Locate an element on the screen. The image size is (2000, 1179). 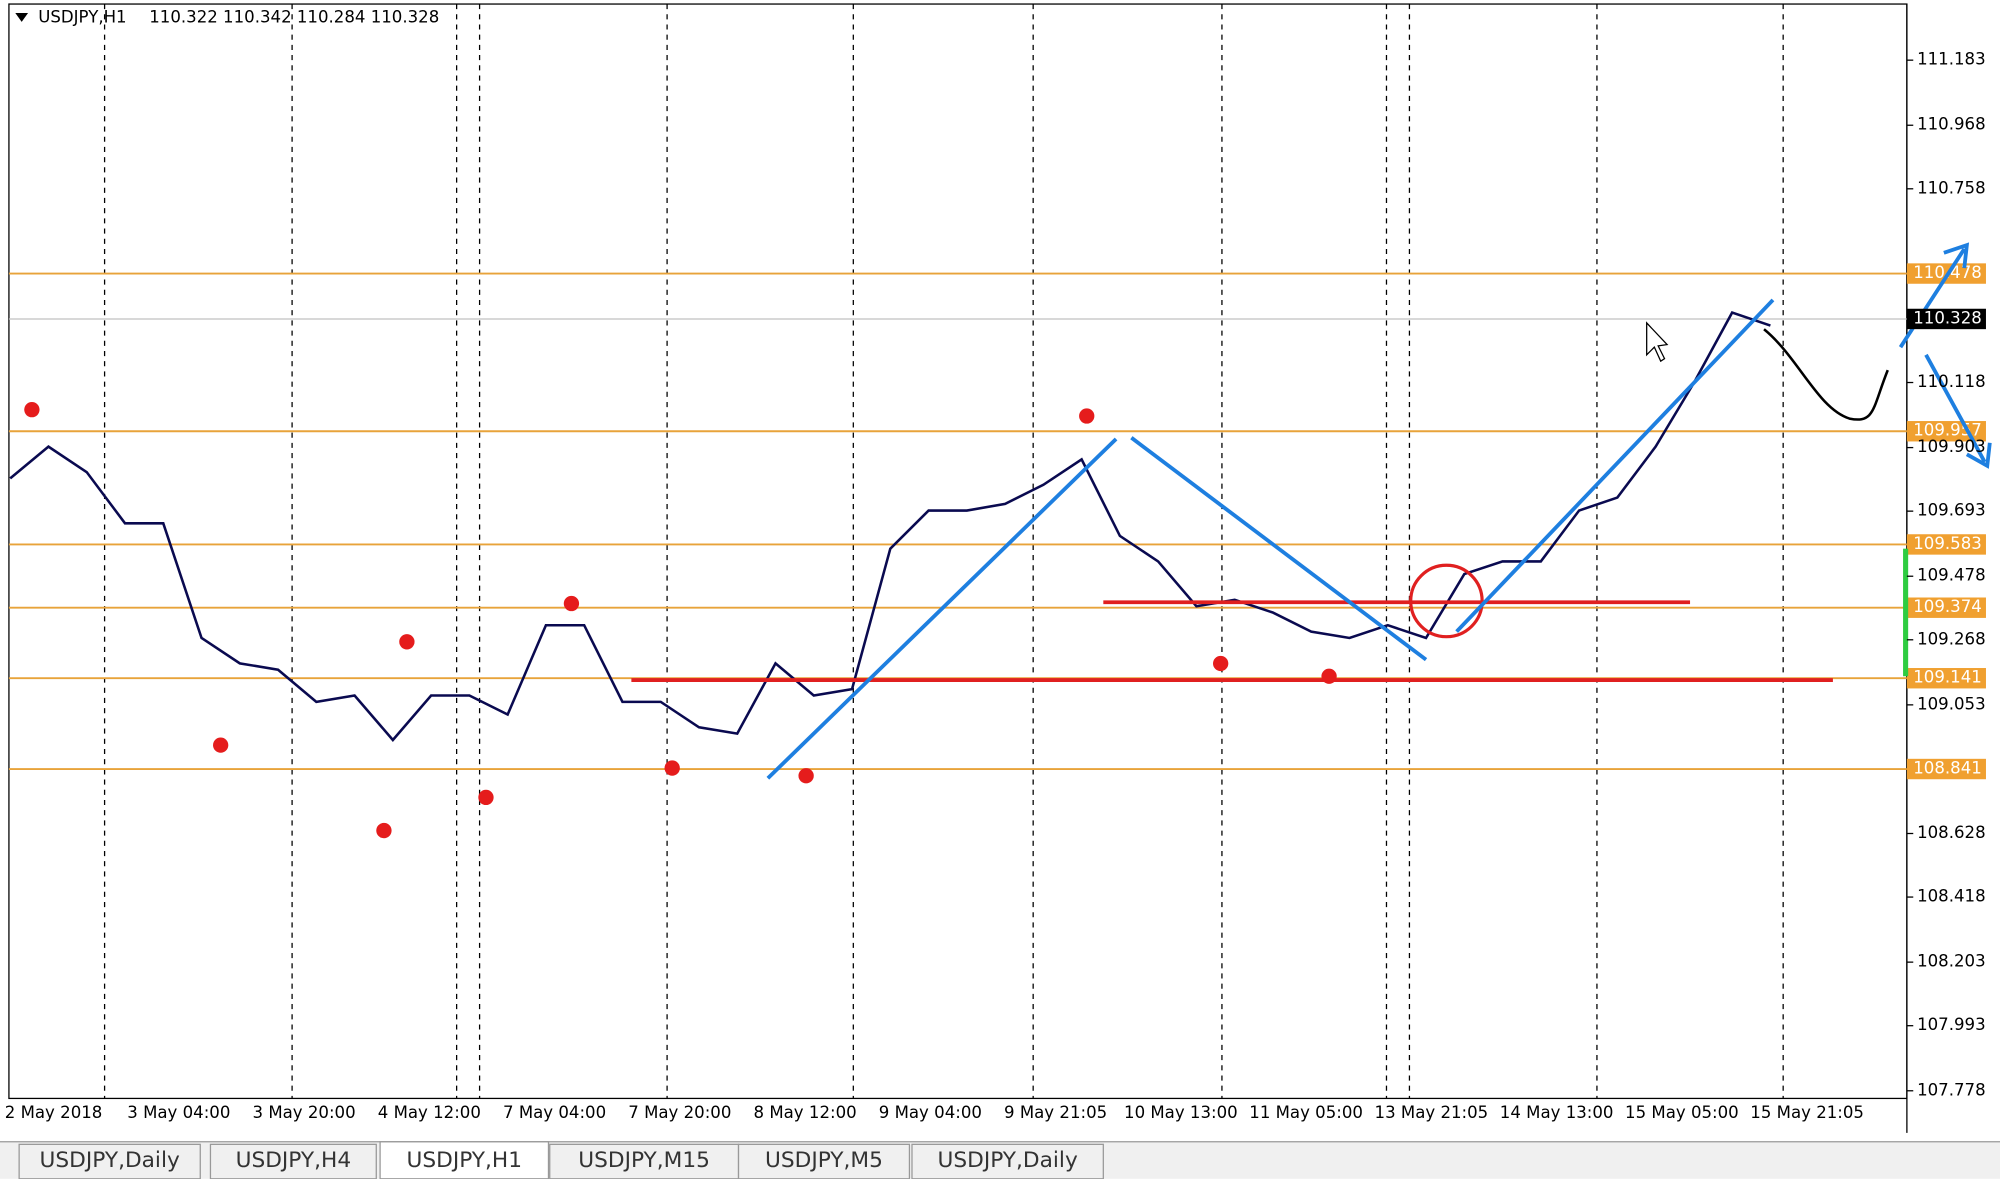
price-label: 110.118 is located at coordinates (1951, 381).